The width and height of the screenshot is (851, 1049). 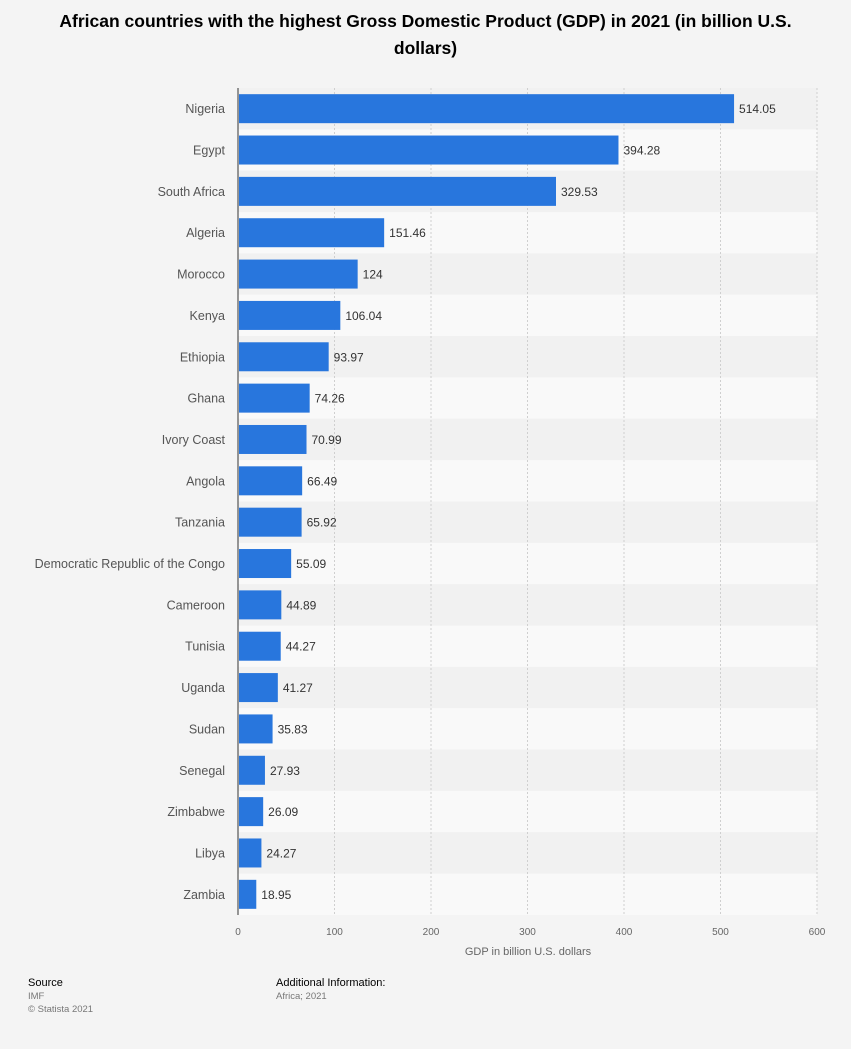 What do you see at coordinates (276, 895) in the screenshot?
I see `data-label: 18.95` at bounding box center [276, 895].